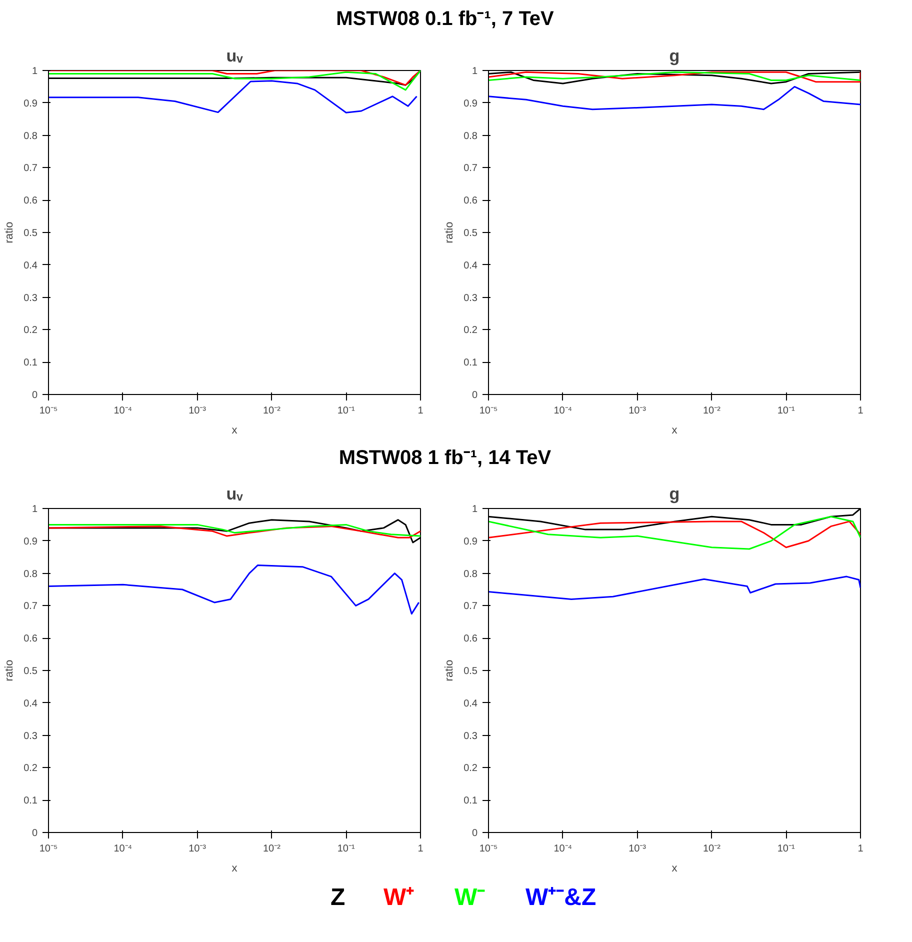  I want to click on text: W⁻, so click(470, 898).